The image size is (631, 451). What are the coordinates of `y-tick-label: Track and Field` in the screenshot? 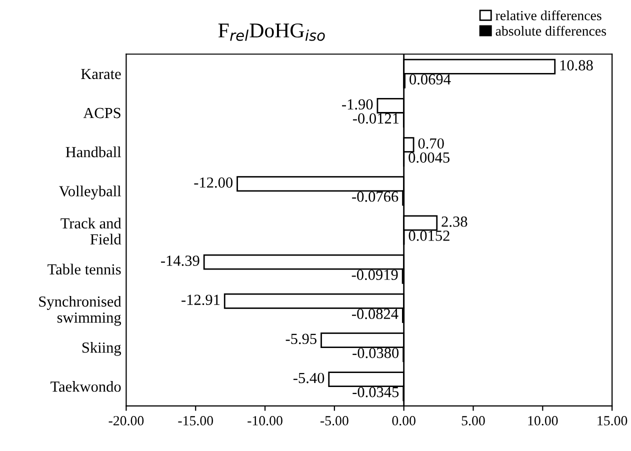 It's located at (91, 231).